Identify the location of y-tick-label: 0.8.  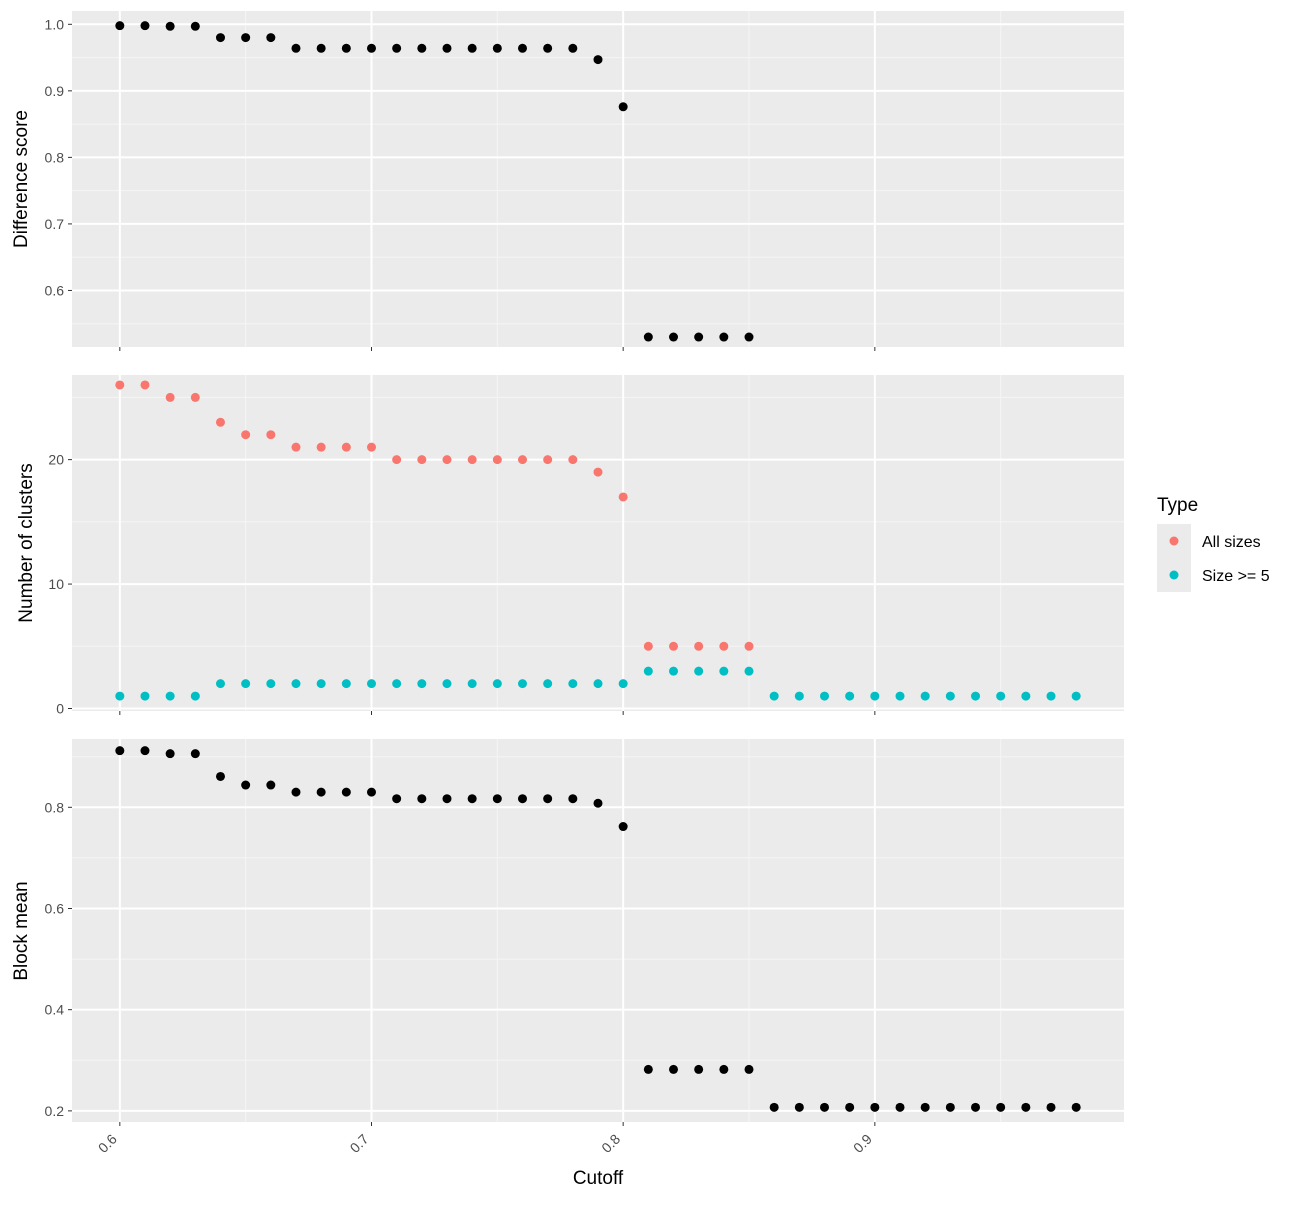
(55, 157).